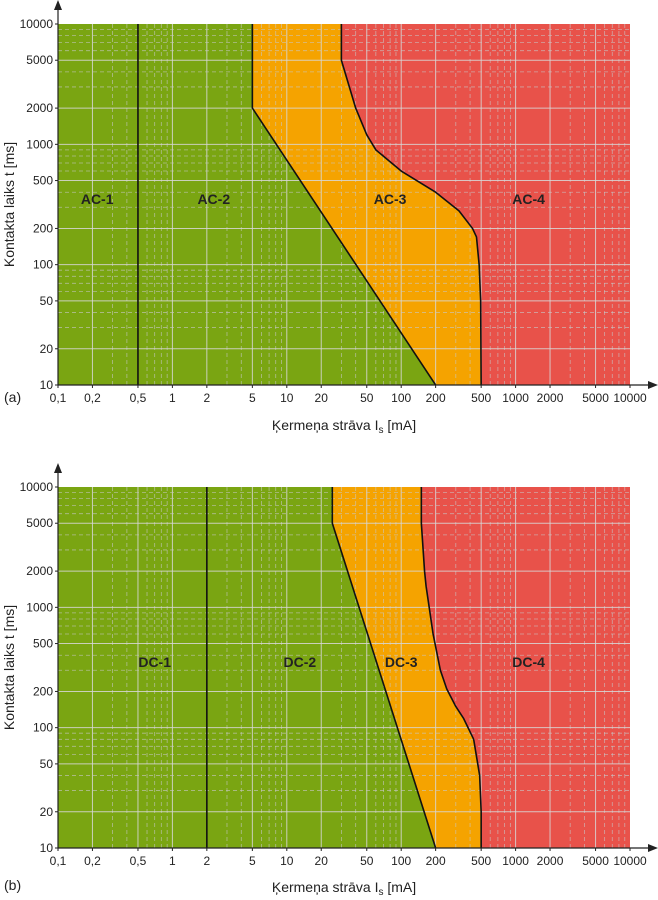 The width and height of the screenshot is (658, 900). I want to click on zone-label: DC-1, so click(154, 662).